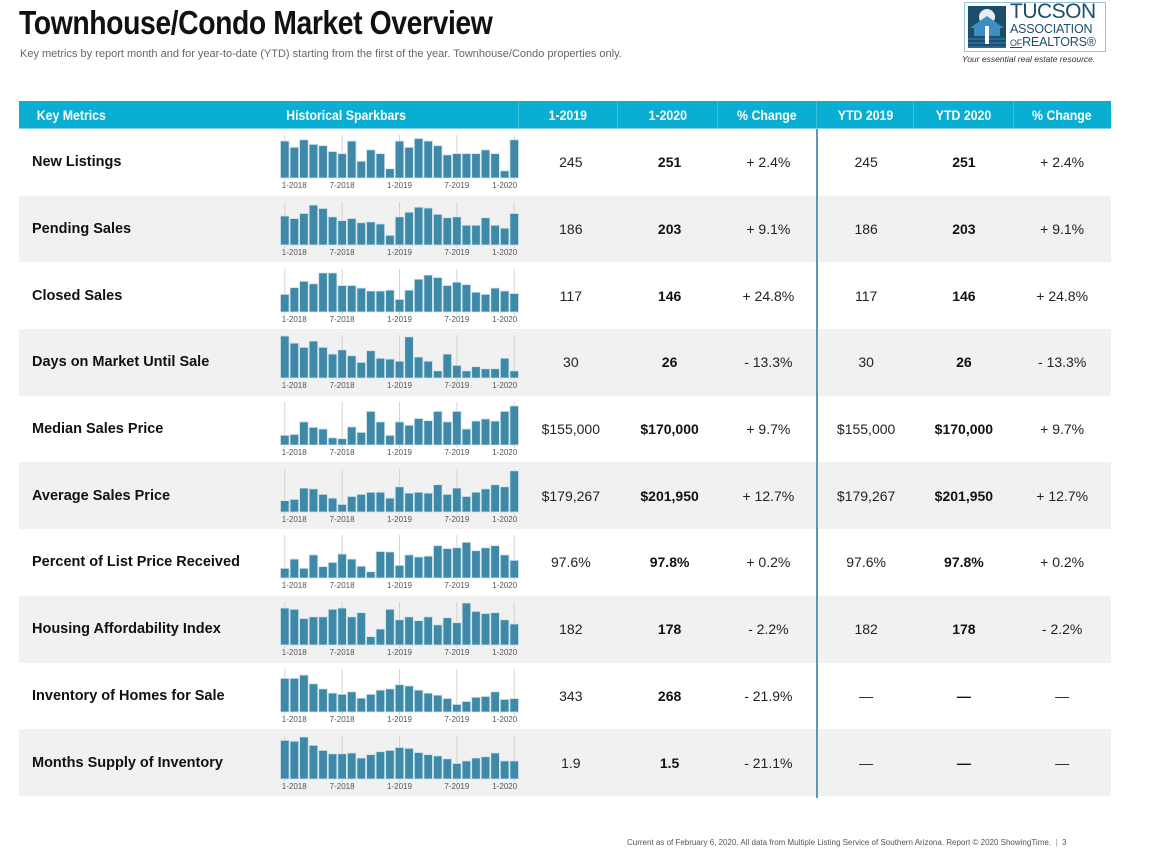  What do you see at coordinates (1062, 429) in the screenshot?
I see `ytd-pct-change: + 9.7%` at bounding box center [1062, 429].